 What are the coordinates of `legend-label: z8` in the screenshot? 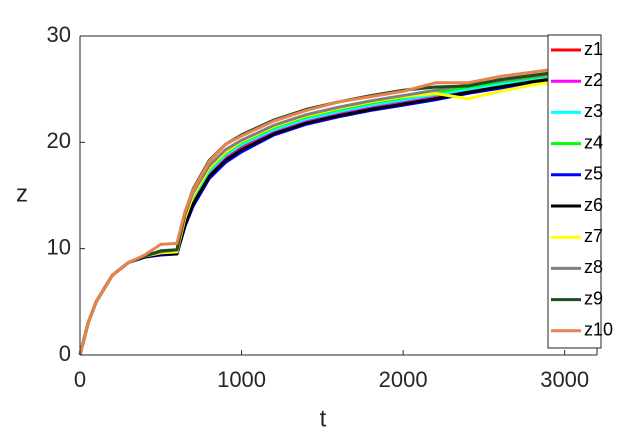 It's located at (593, 267).